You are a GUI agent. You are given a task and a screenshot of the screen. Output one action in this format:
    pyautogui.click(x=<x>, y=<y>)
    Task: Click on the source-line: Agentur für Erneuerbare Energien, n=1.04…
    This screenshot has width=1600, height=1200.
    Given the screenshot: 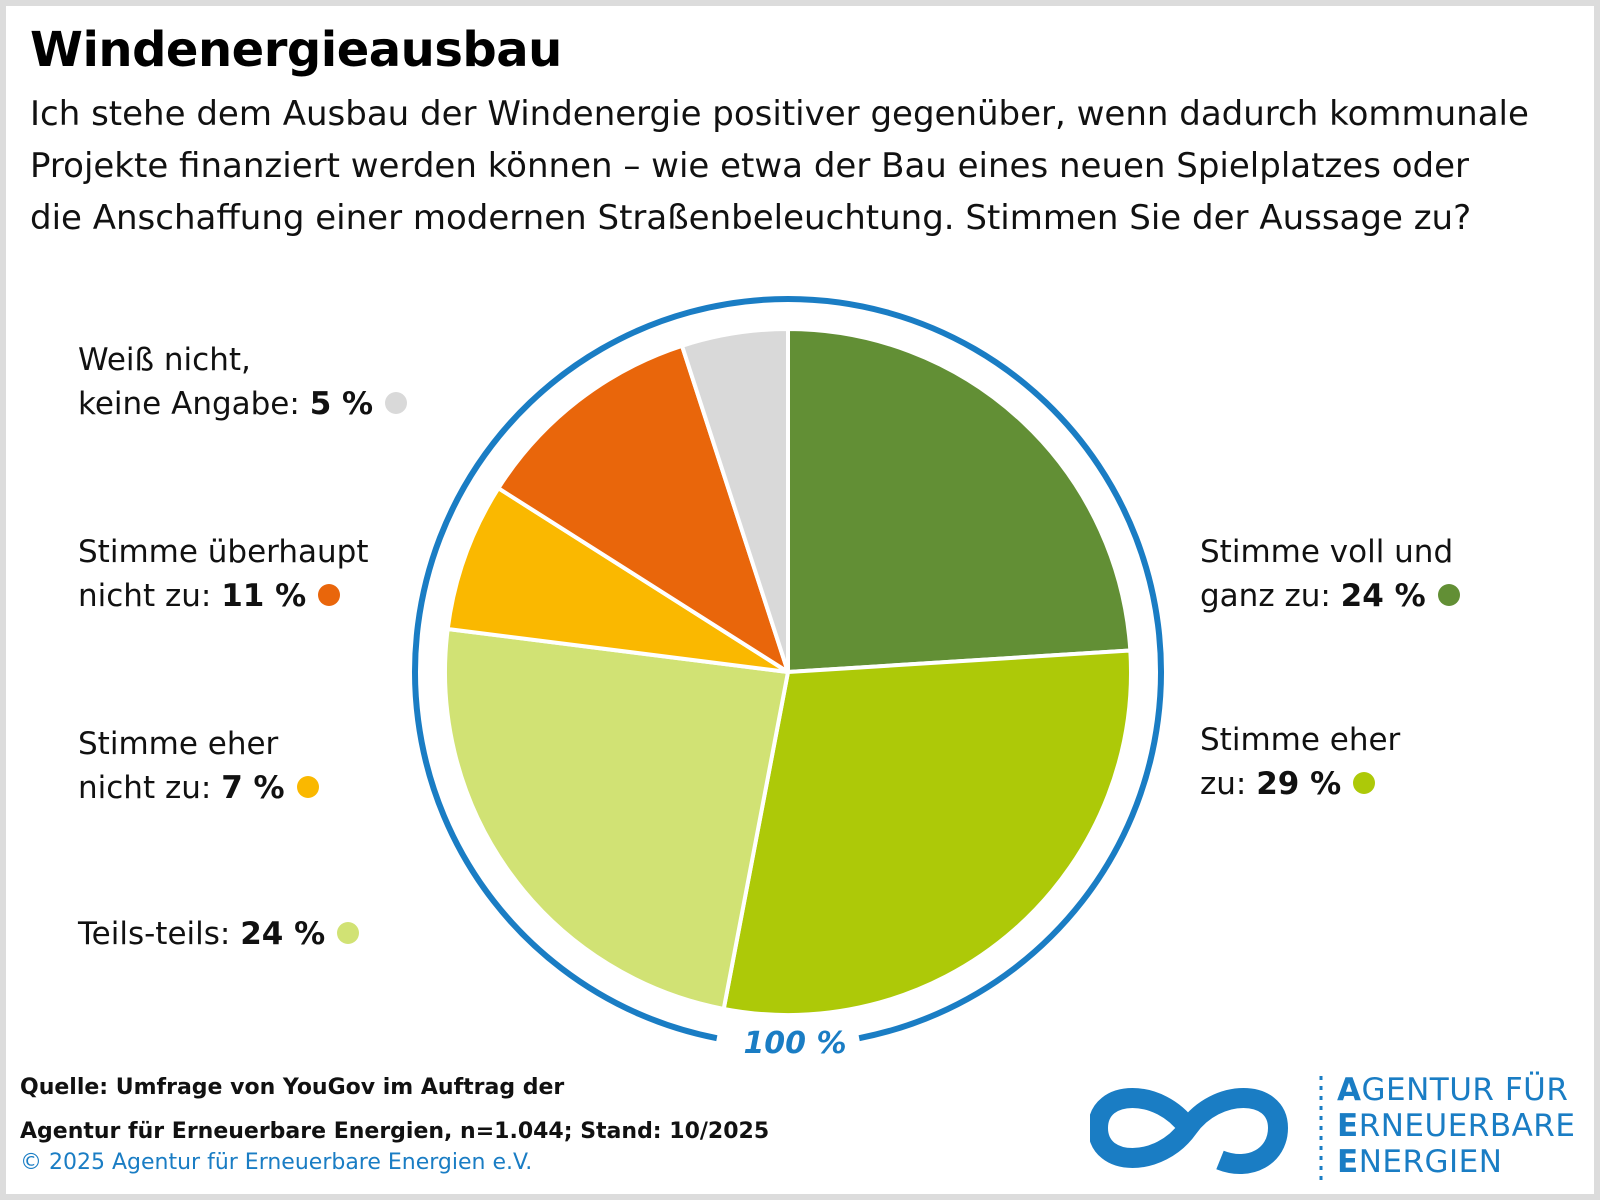 What is the action you would take?
    pyautogui.click(x=395, y=1131)
    